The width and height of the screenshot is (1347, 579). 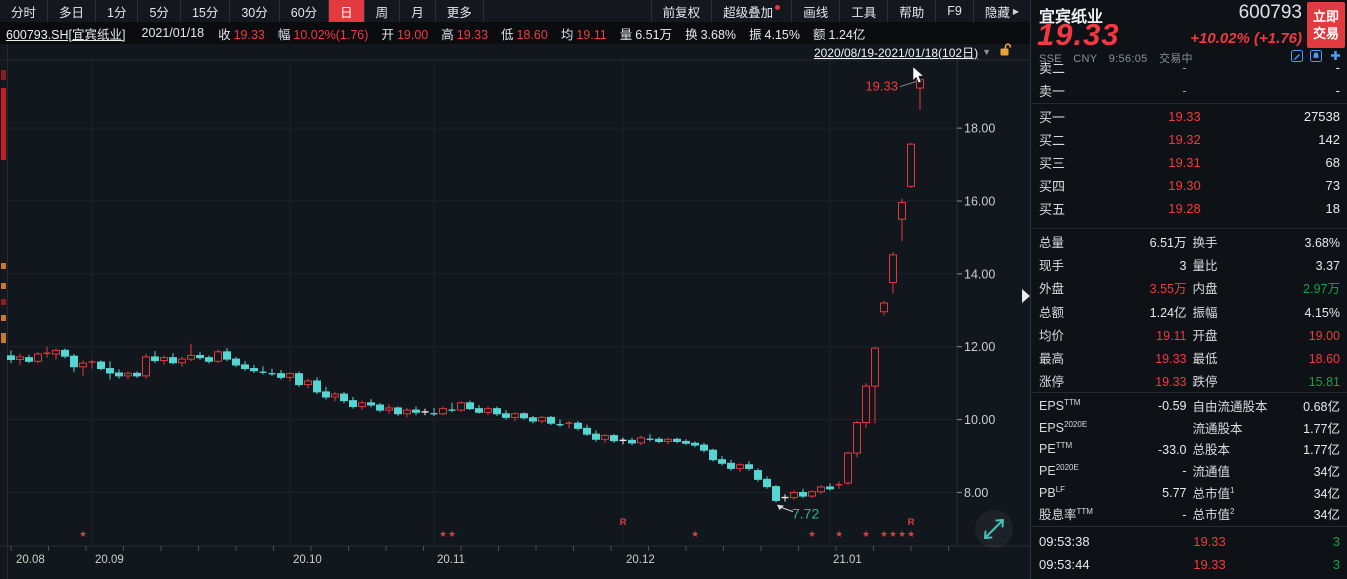 I want to click on price-change: +10.02% (+1.76), so click(x=1246, y=38).